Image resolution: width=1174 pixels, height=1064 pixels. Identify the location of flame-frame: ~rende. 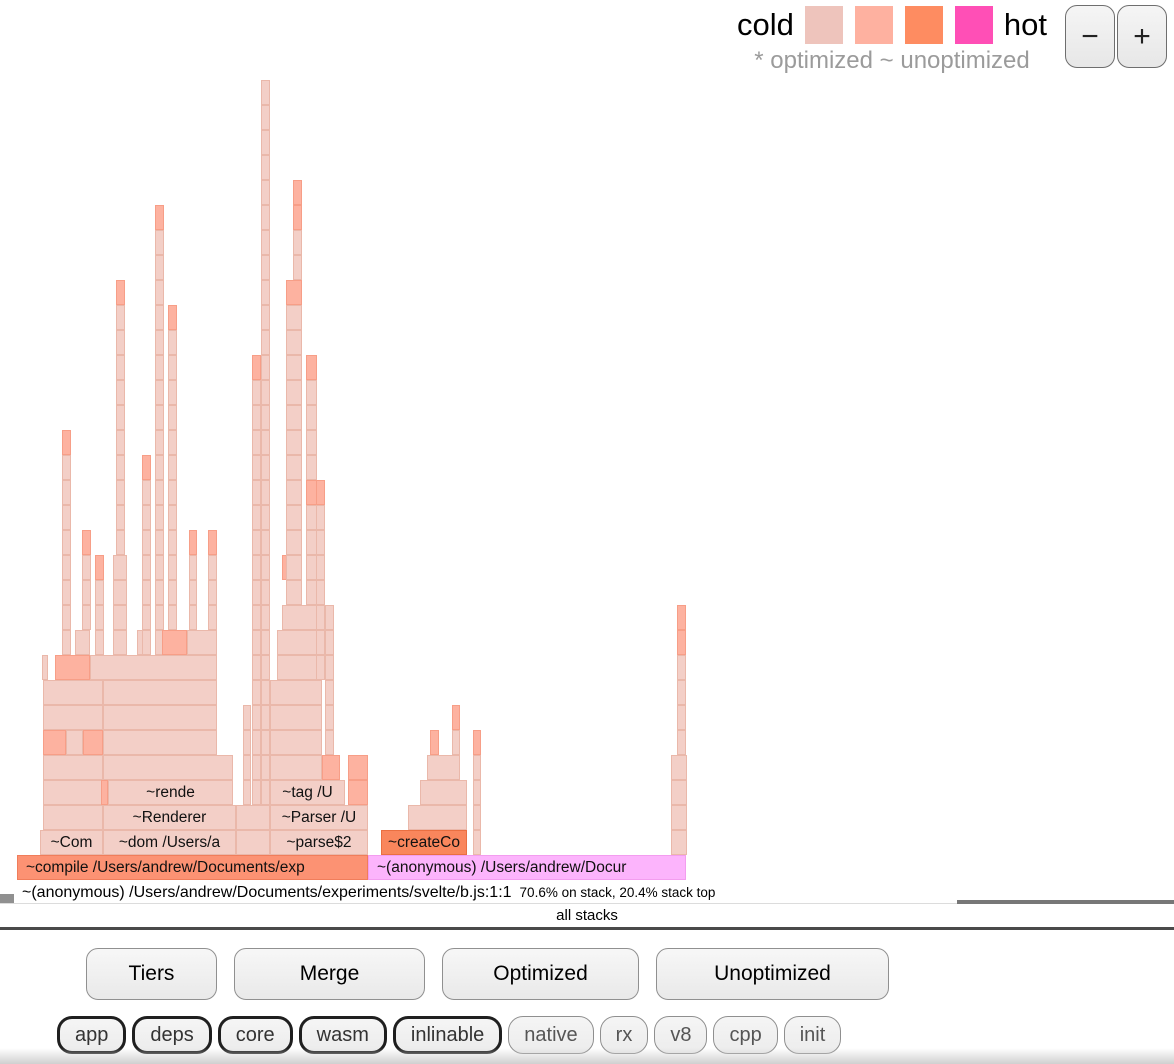
(170, 792).